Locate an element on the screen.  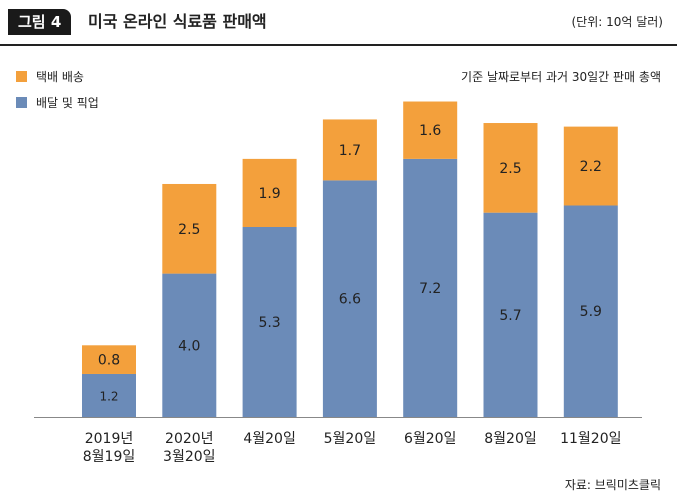
legend-item-delivery: 택배 배송 is located at coordinates (50, 77).